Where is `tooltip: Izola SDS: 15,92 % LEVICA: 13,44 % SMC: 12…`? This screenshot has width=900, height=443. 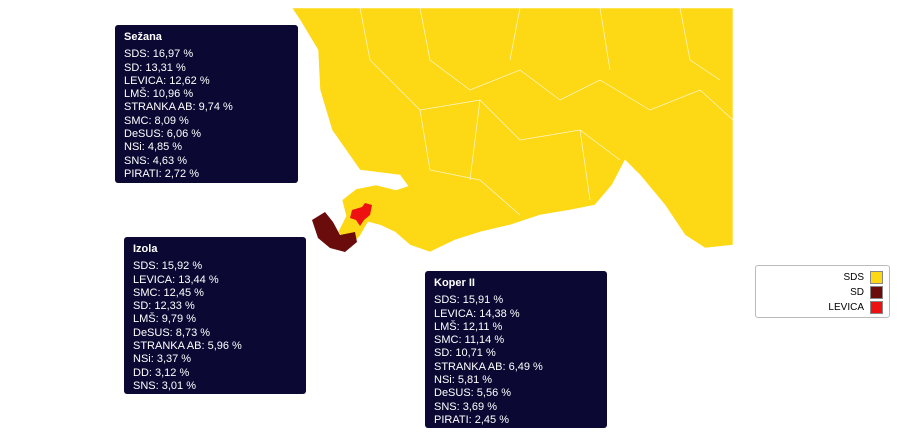 tooltip: Izola SDS: 15,92 % LEVICA: 13,44 % SMC: 12… is located at coordinates (215, 315).